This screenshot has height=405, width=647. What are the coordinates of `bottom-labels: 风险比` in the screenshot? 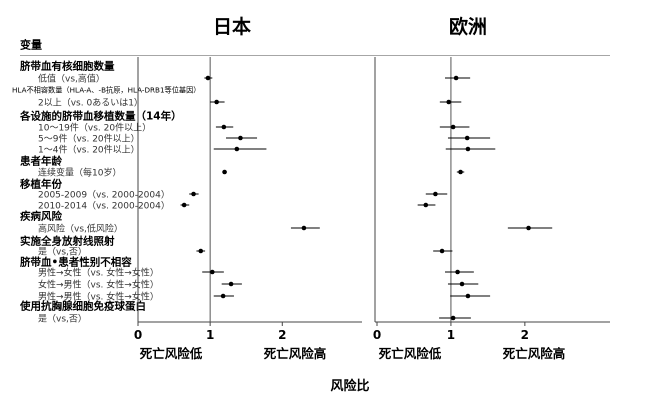 It's located at (349, 386).